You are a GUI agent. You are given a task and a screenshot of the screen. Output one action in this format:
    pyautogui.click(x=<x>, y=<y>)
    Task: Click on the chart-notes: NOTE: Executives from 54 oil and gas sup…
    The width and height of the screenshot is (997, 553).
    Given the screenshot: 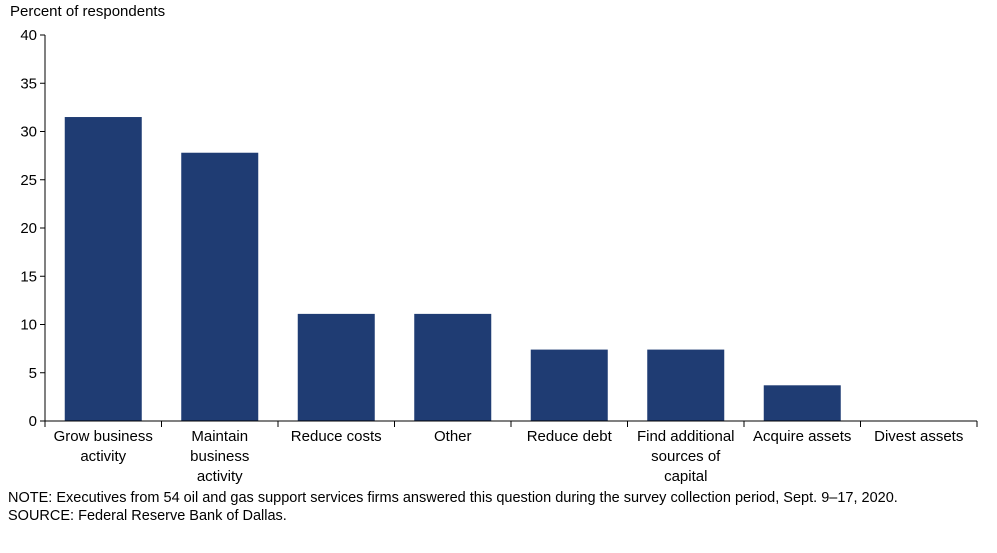 What is the action you would take?
    pyautogui.click(x=497, y=507)
    